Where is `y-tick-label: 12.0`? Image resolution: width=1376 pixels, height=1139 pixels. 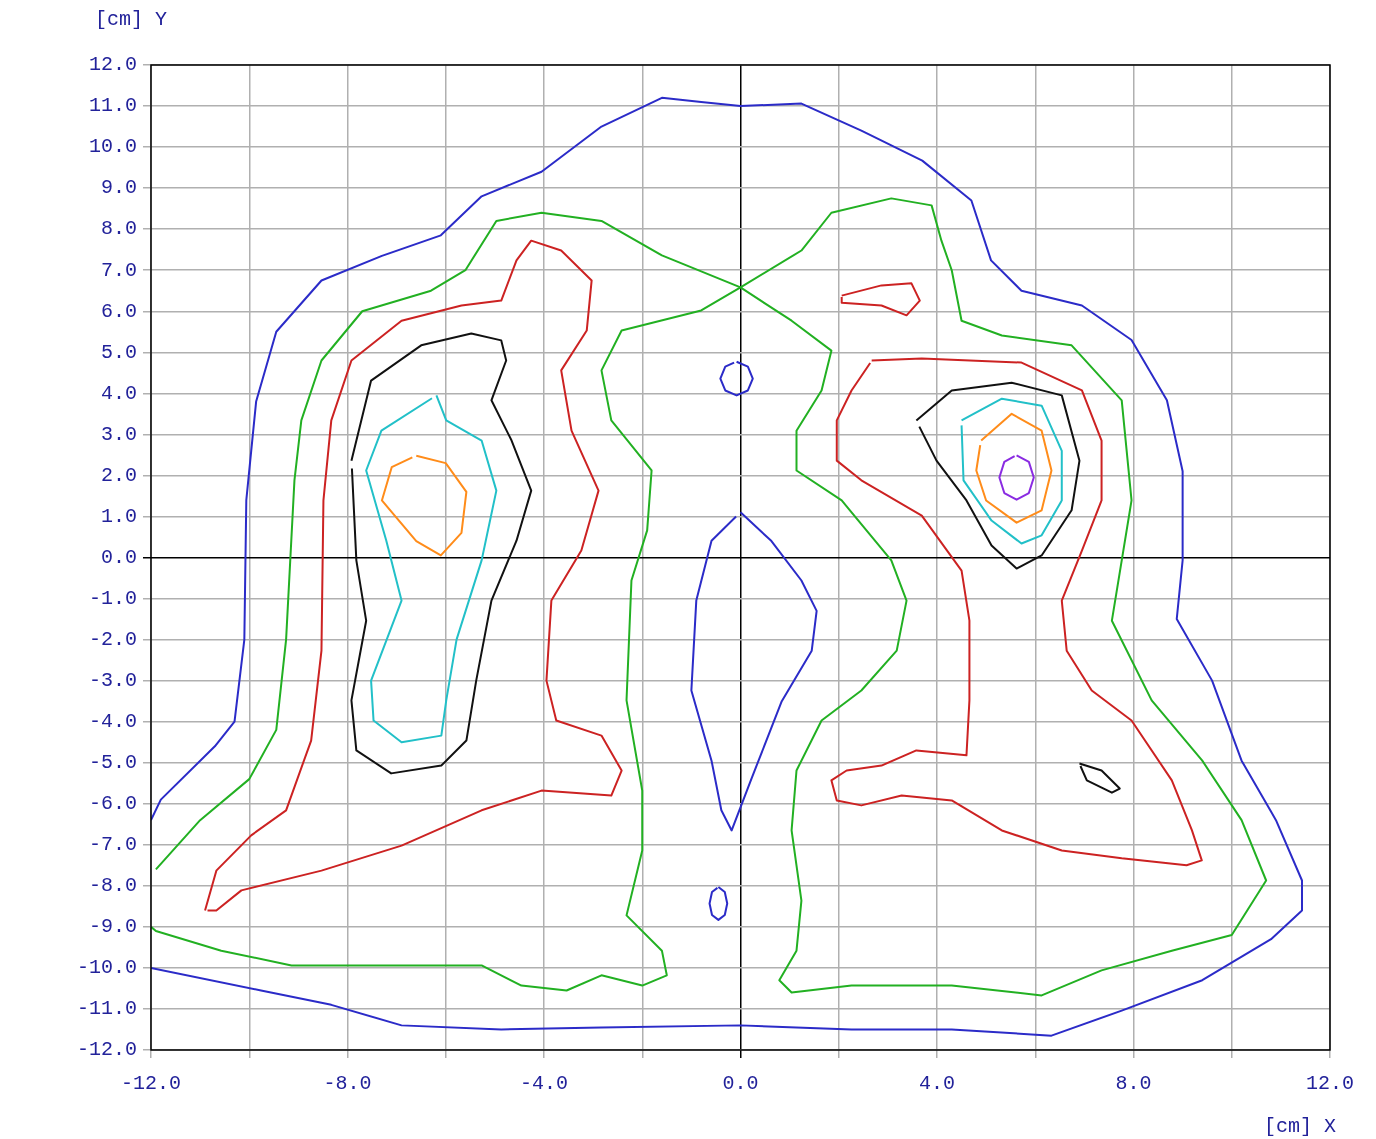
y-tick-label: 12.0 is located at coordinates (112, 65).